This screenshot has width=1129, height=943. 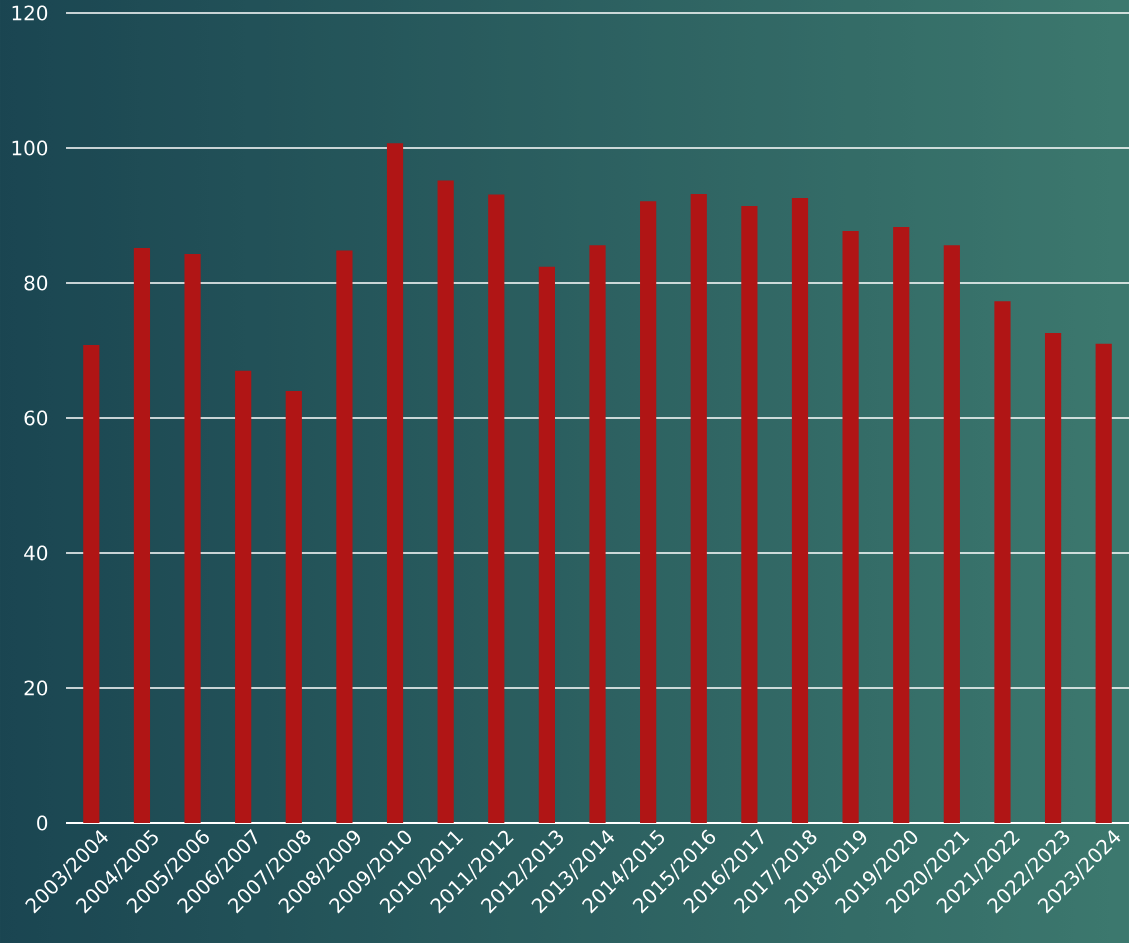 I want to click on y-tick-label: 100, so click(x=30, y=148).